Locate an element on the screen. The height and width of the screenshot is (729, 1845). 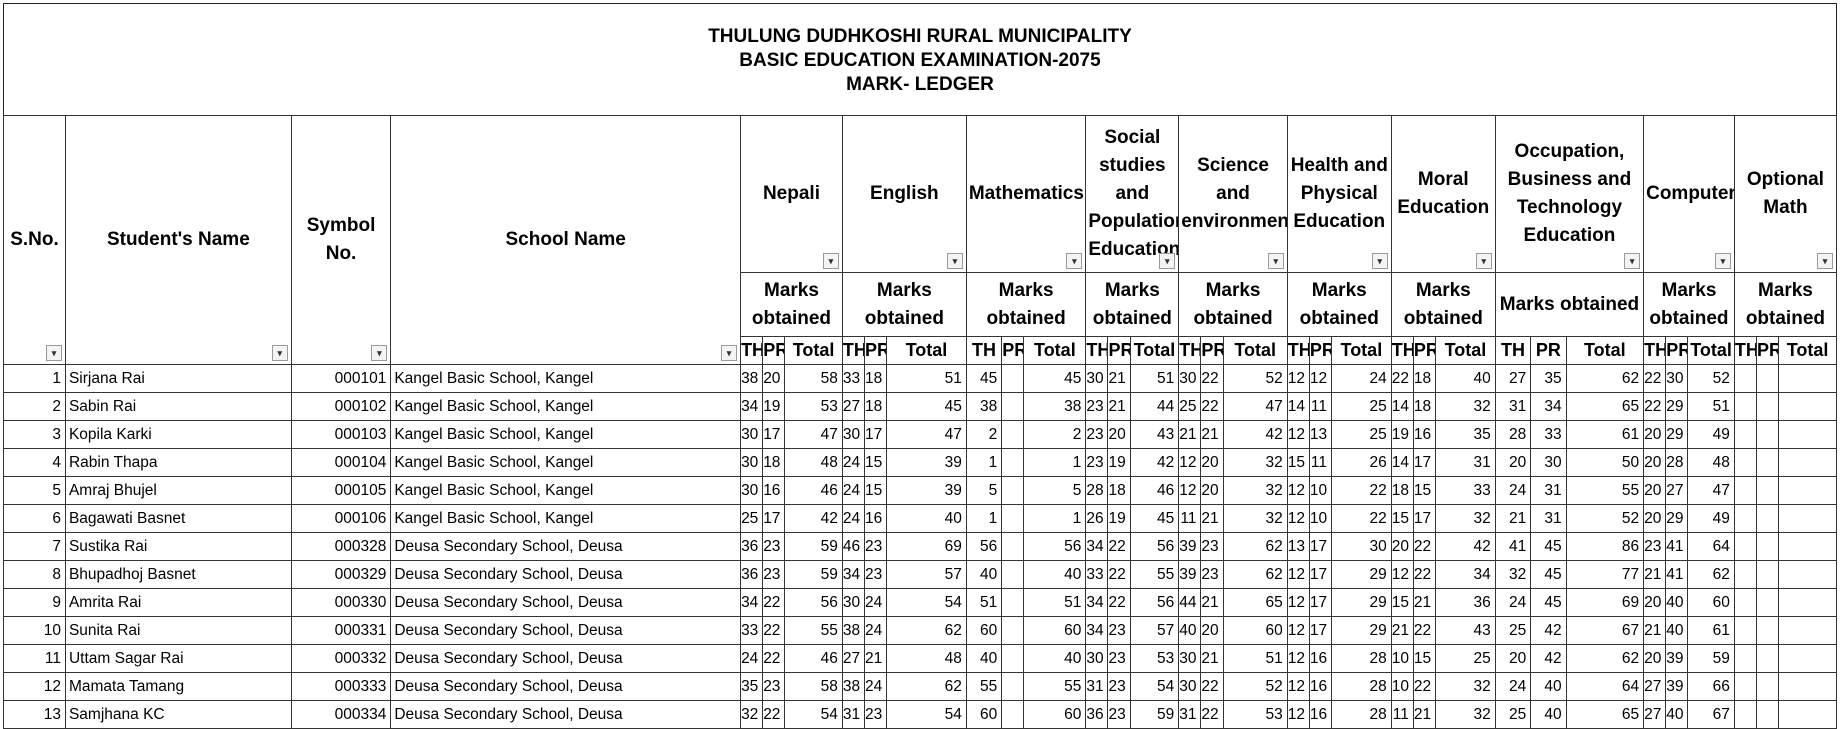
pr-mark-cell: 31 is located at coordinates (1548, 518).